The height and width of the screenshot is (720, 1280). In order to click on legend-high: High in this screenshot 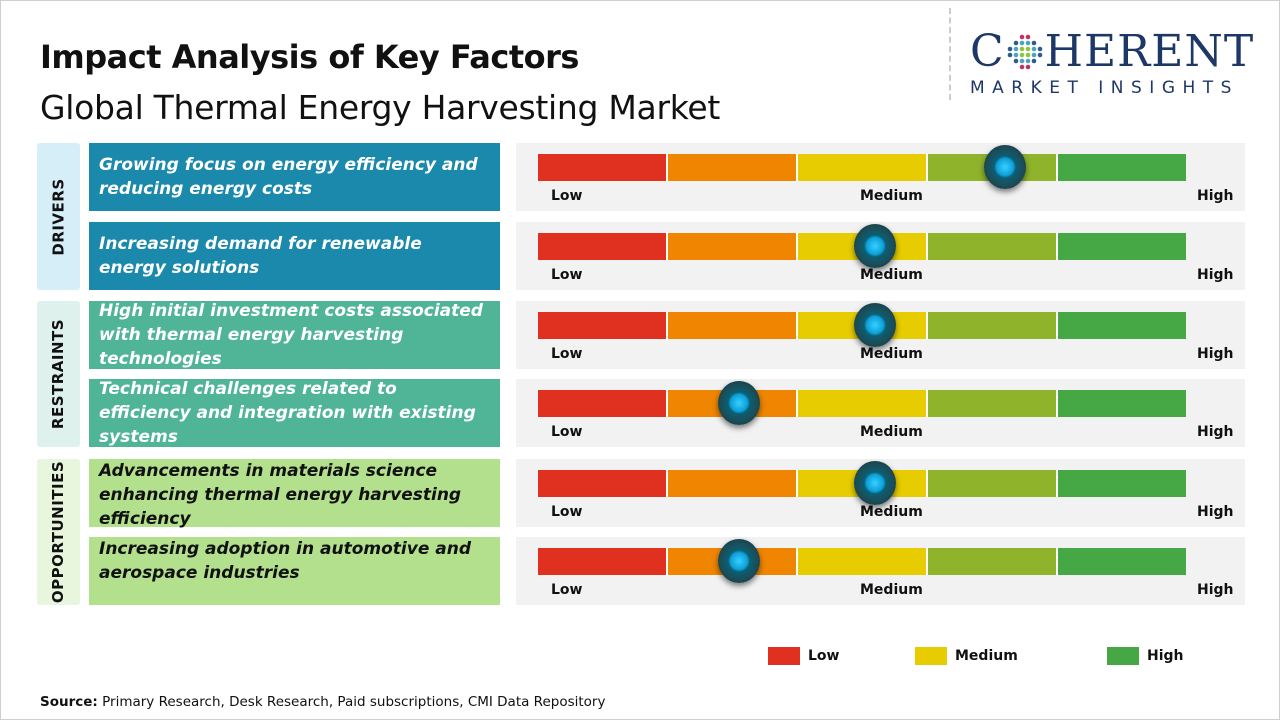, I will do `click(1145, 656)`.